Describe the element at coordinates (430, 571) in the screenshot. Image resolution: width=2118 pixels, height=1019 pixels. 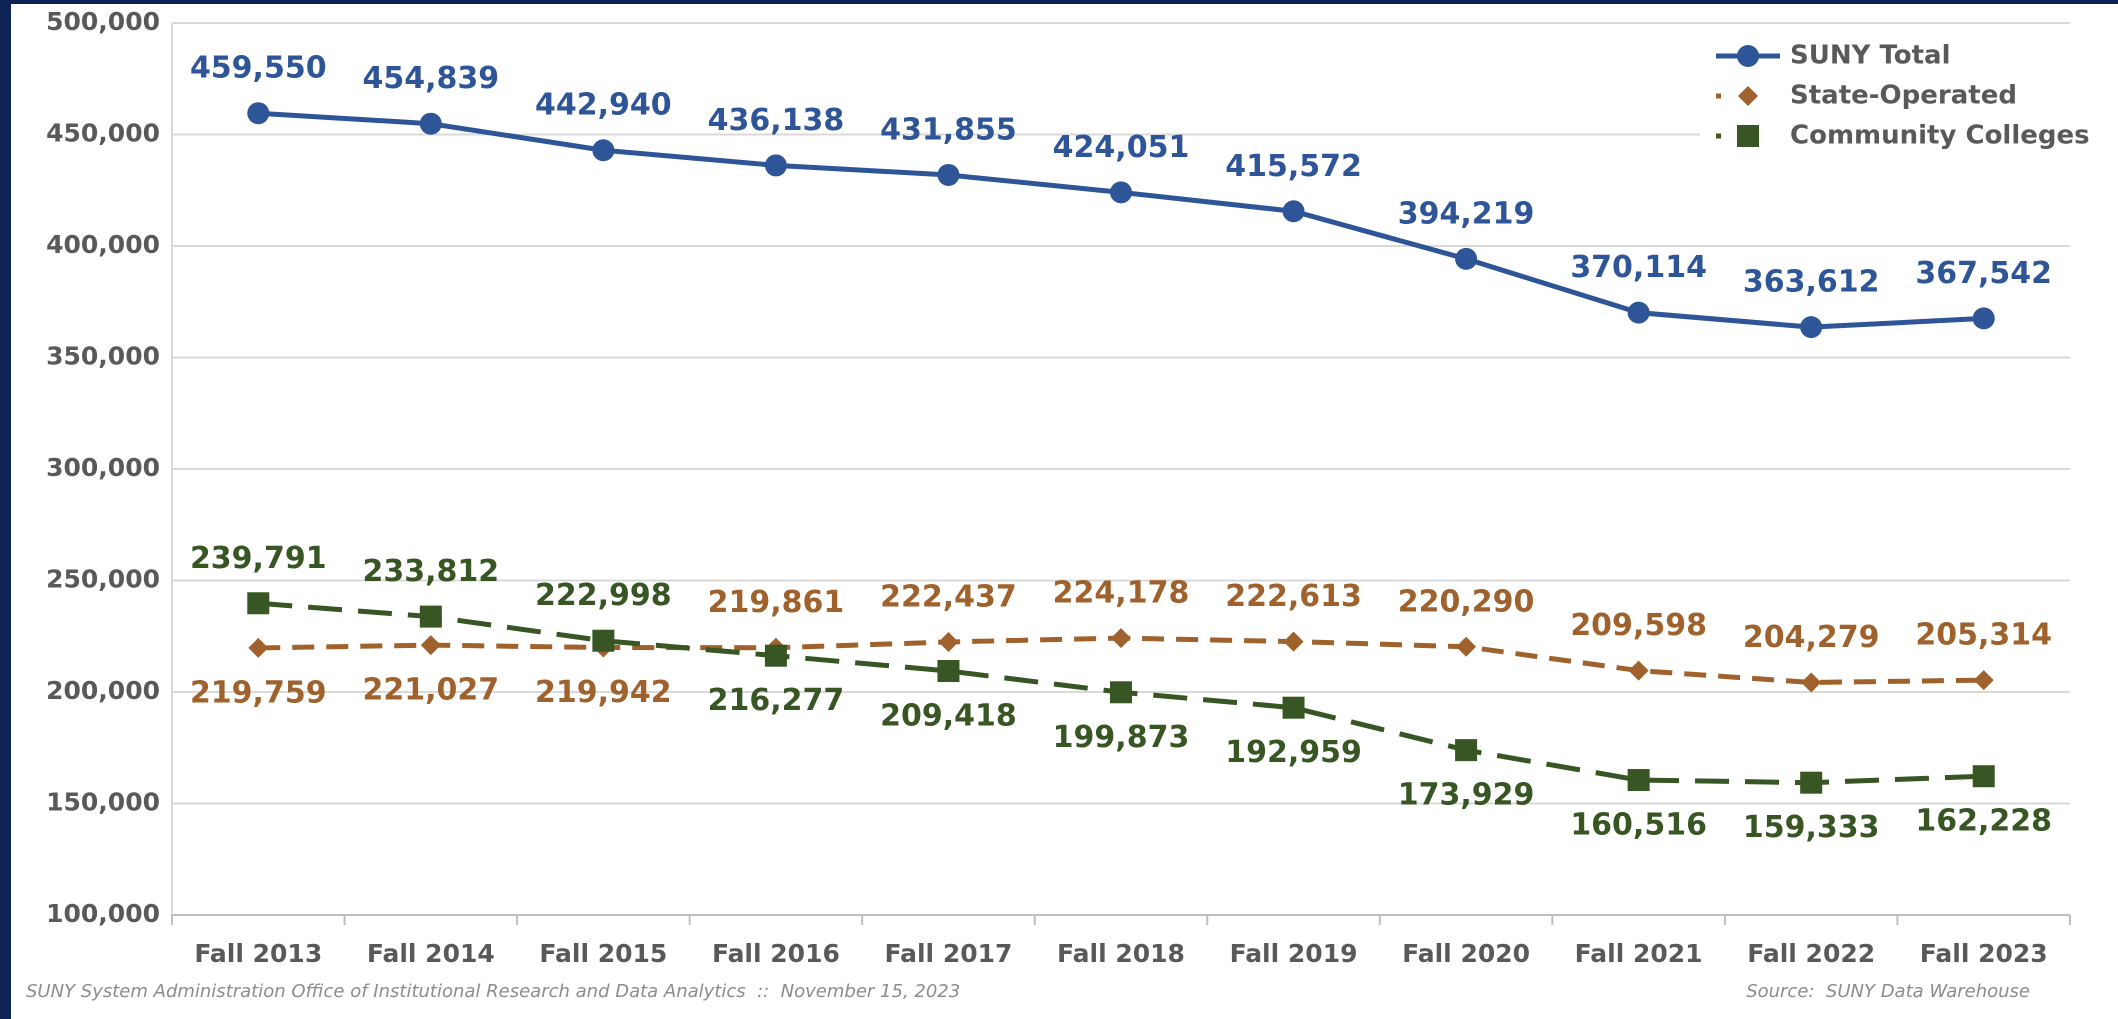
I see `data-label: 233,812` at that location.